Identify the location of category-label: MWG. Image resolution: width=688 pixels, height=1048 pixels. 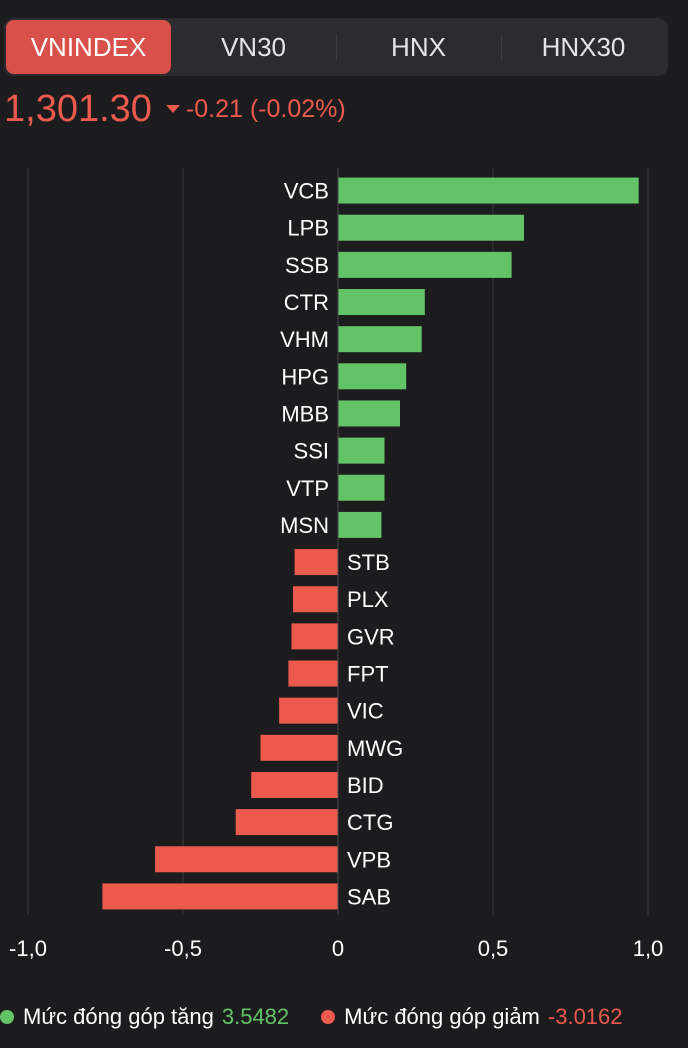
(375, 748).